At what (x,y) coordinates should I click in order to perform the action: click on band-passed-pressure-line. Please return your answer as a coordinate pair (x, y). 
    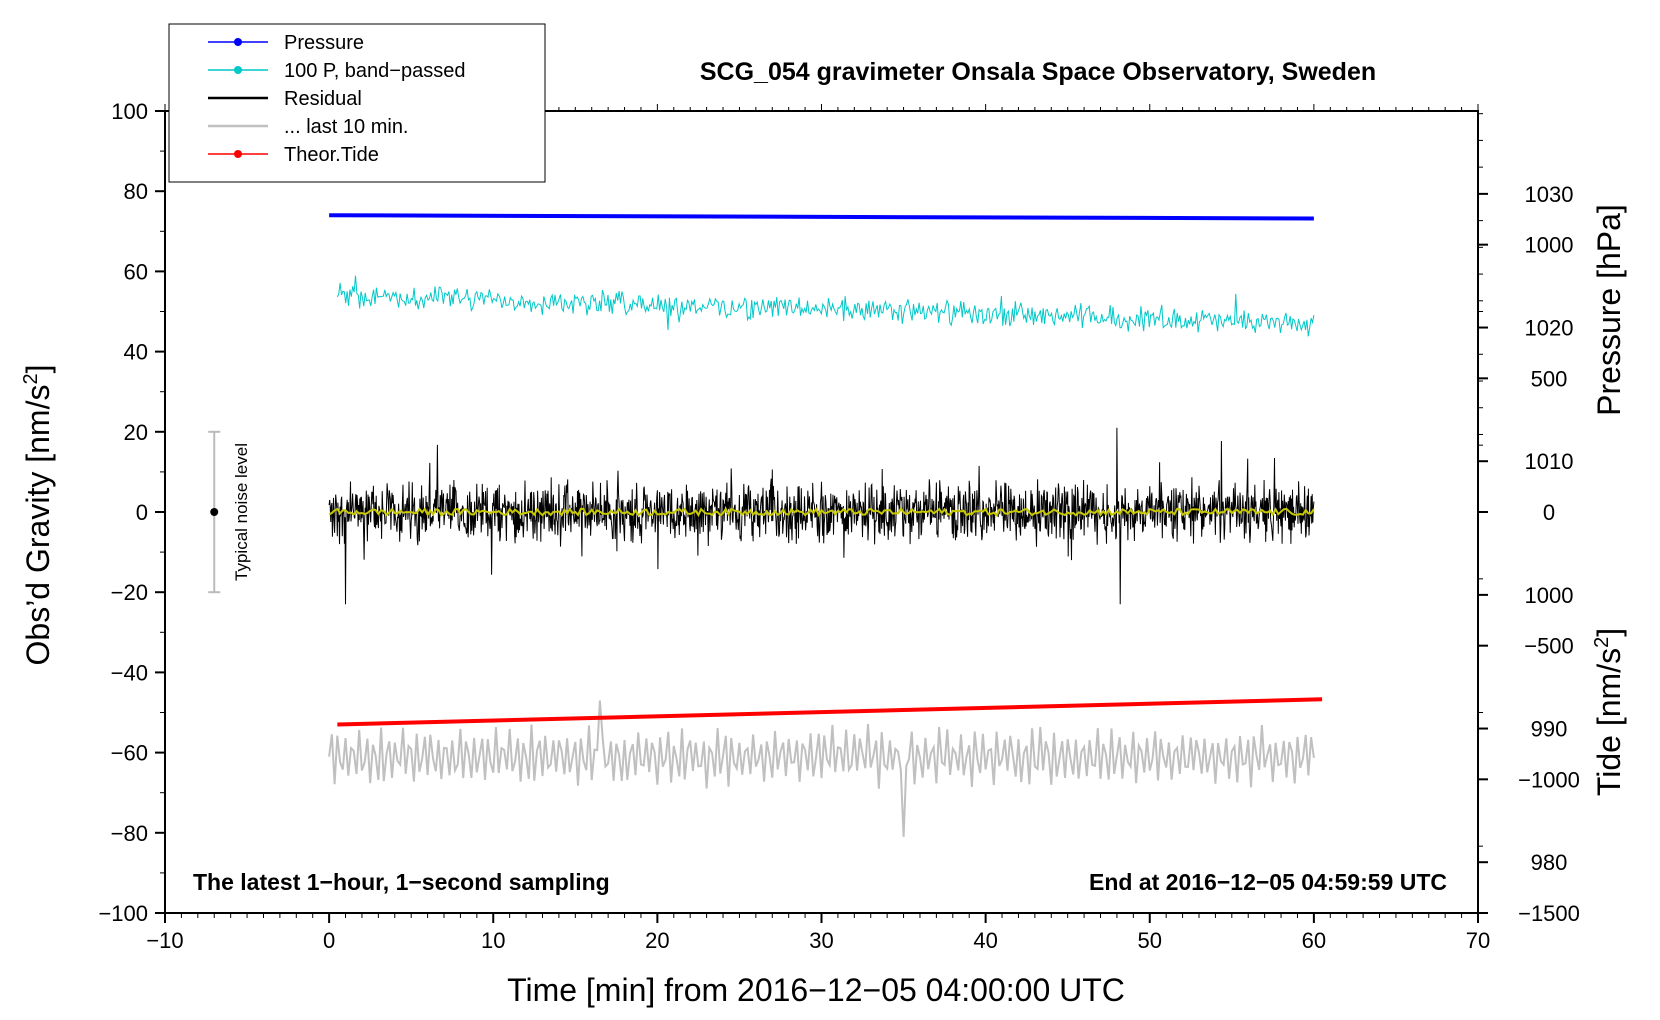
    Looking at the image, I should click on (825, 306).